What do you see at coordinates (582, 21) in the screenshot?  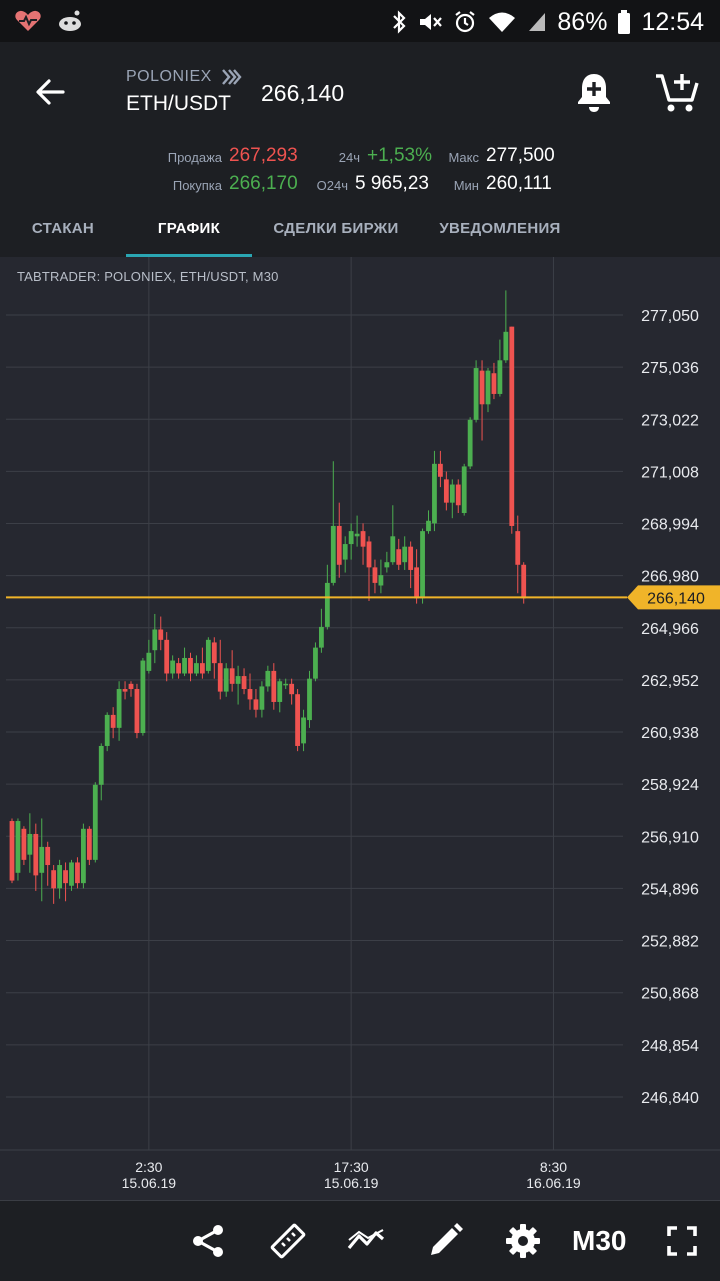 I see `battery-percent: 86%` at bounding box center [582, 21].